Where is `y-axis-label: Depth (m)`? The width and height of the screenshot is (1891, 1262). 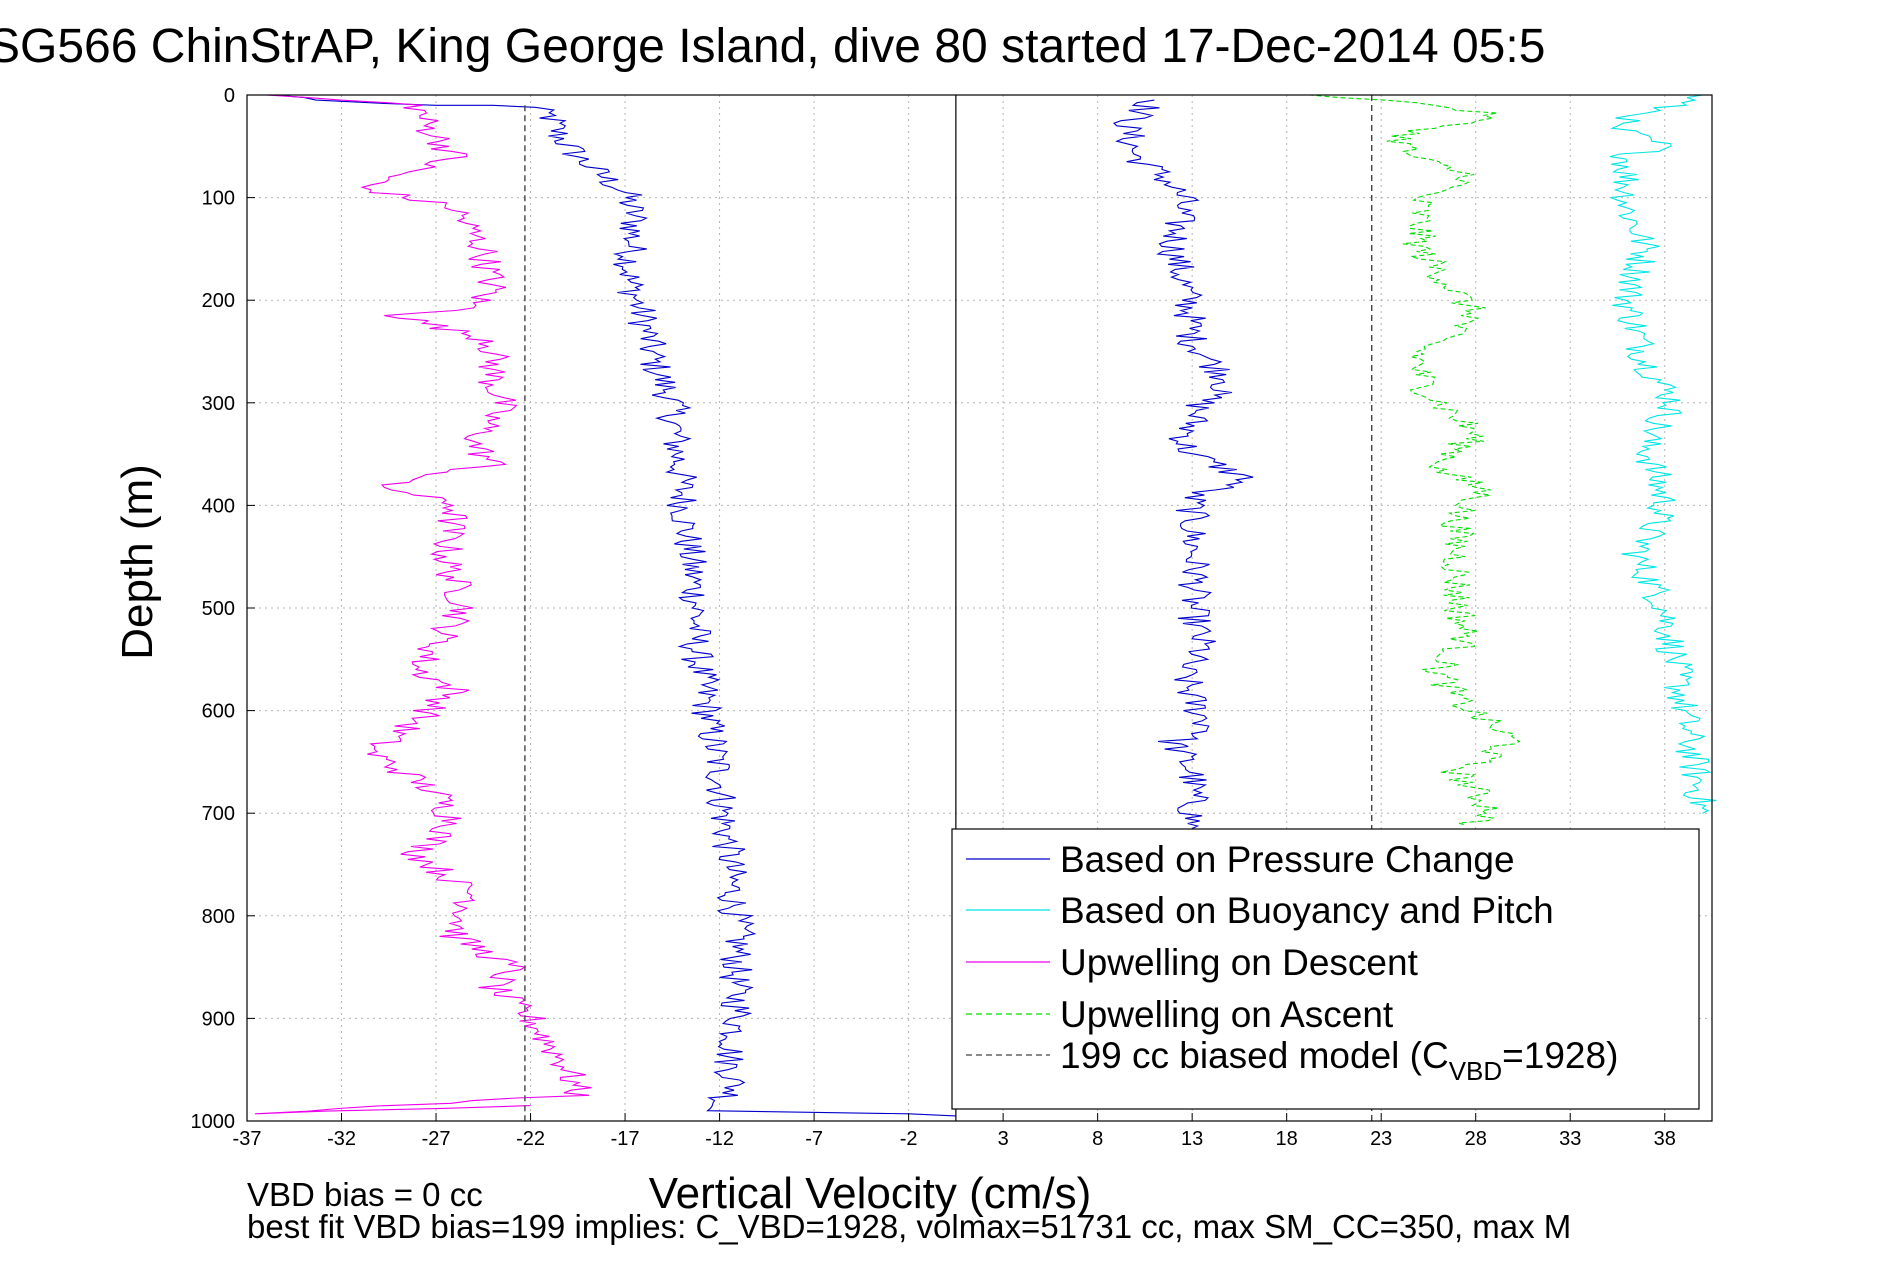
y-axis-label: Depth (m) is located at coordinates (137, 562).